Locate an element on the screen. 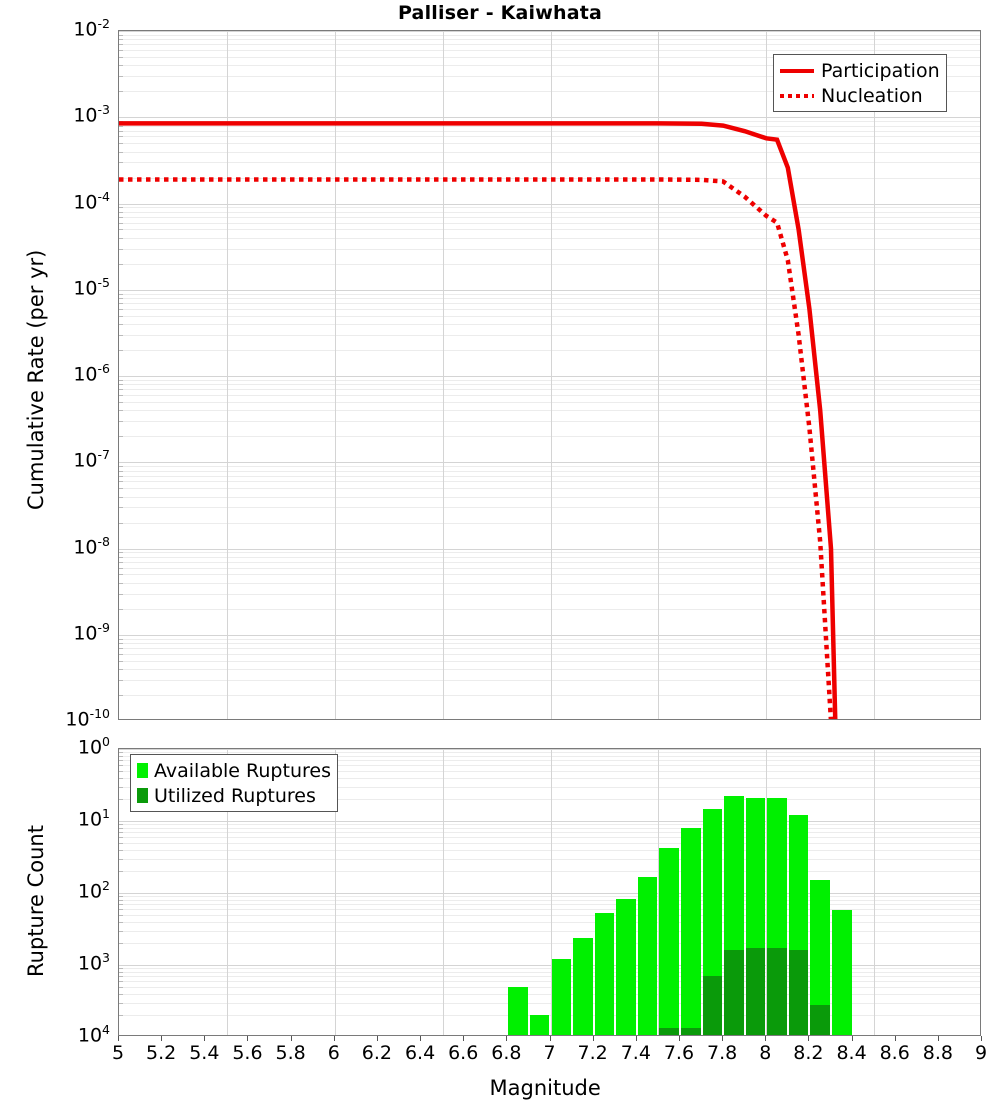 The height and width of the screenshot is (1100, 1000). legend-item: Available Ruptures is located at coordinates (234, 770).